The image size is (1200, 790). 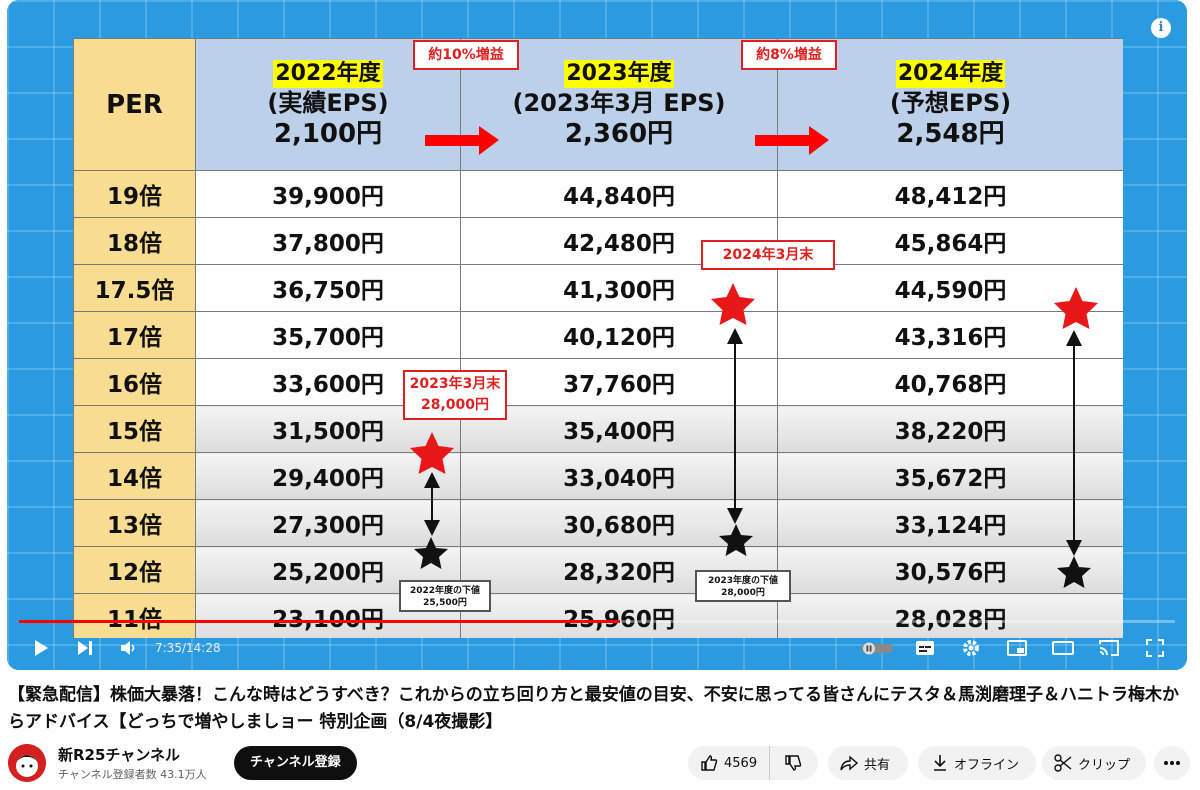 What do you see at coordinates (328, 73) in the screenshot?
I see `header-2022-year: 2022年度` at bounding box center [328, 73].